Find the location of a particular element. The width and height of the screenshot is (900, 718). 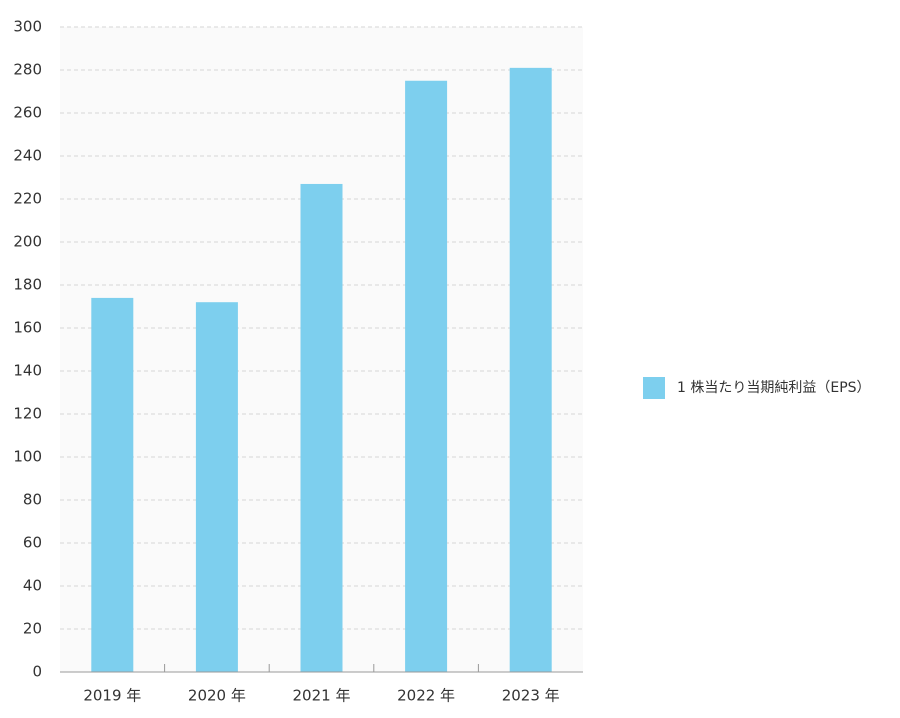

y-tick-label: 200 is located at coordinates (27, 242).